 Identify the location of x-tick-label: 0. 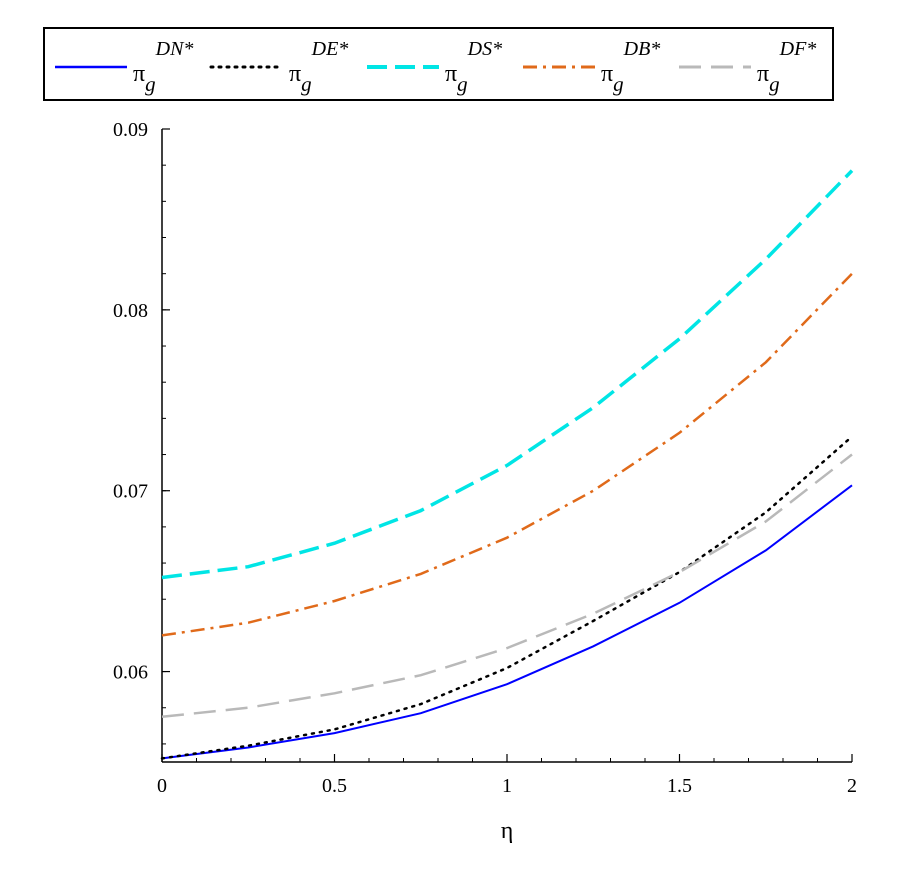
(162, 786).